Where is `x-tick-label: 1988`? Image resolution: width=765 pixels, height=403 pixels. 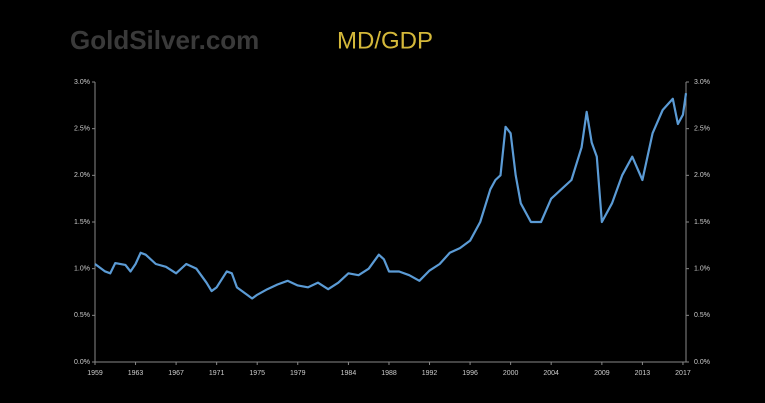
x-tick-label: 1988 is located at coordinates (389, 373).